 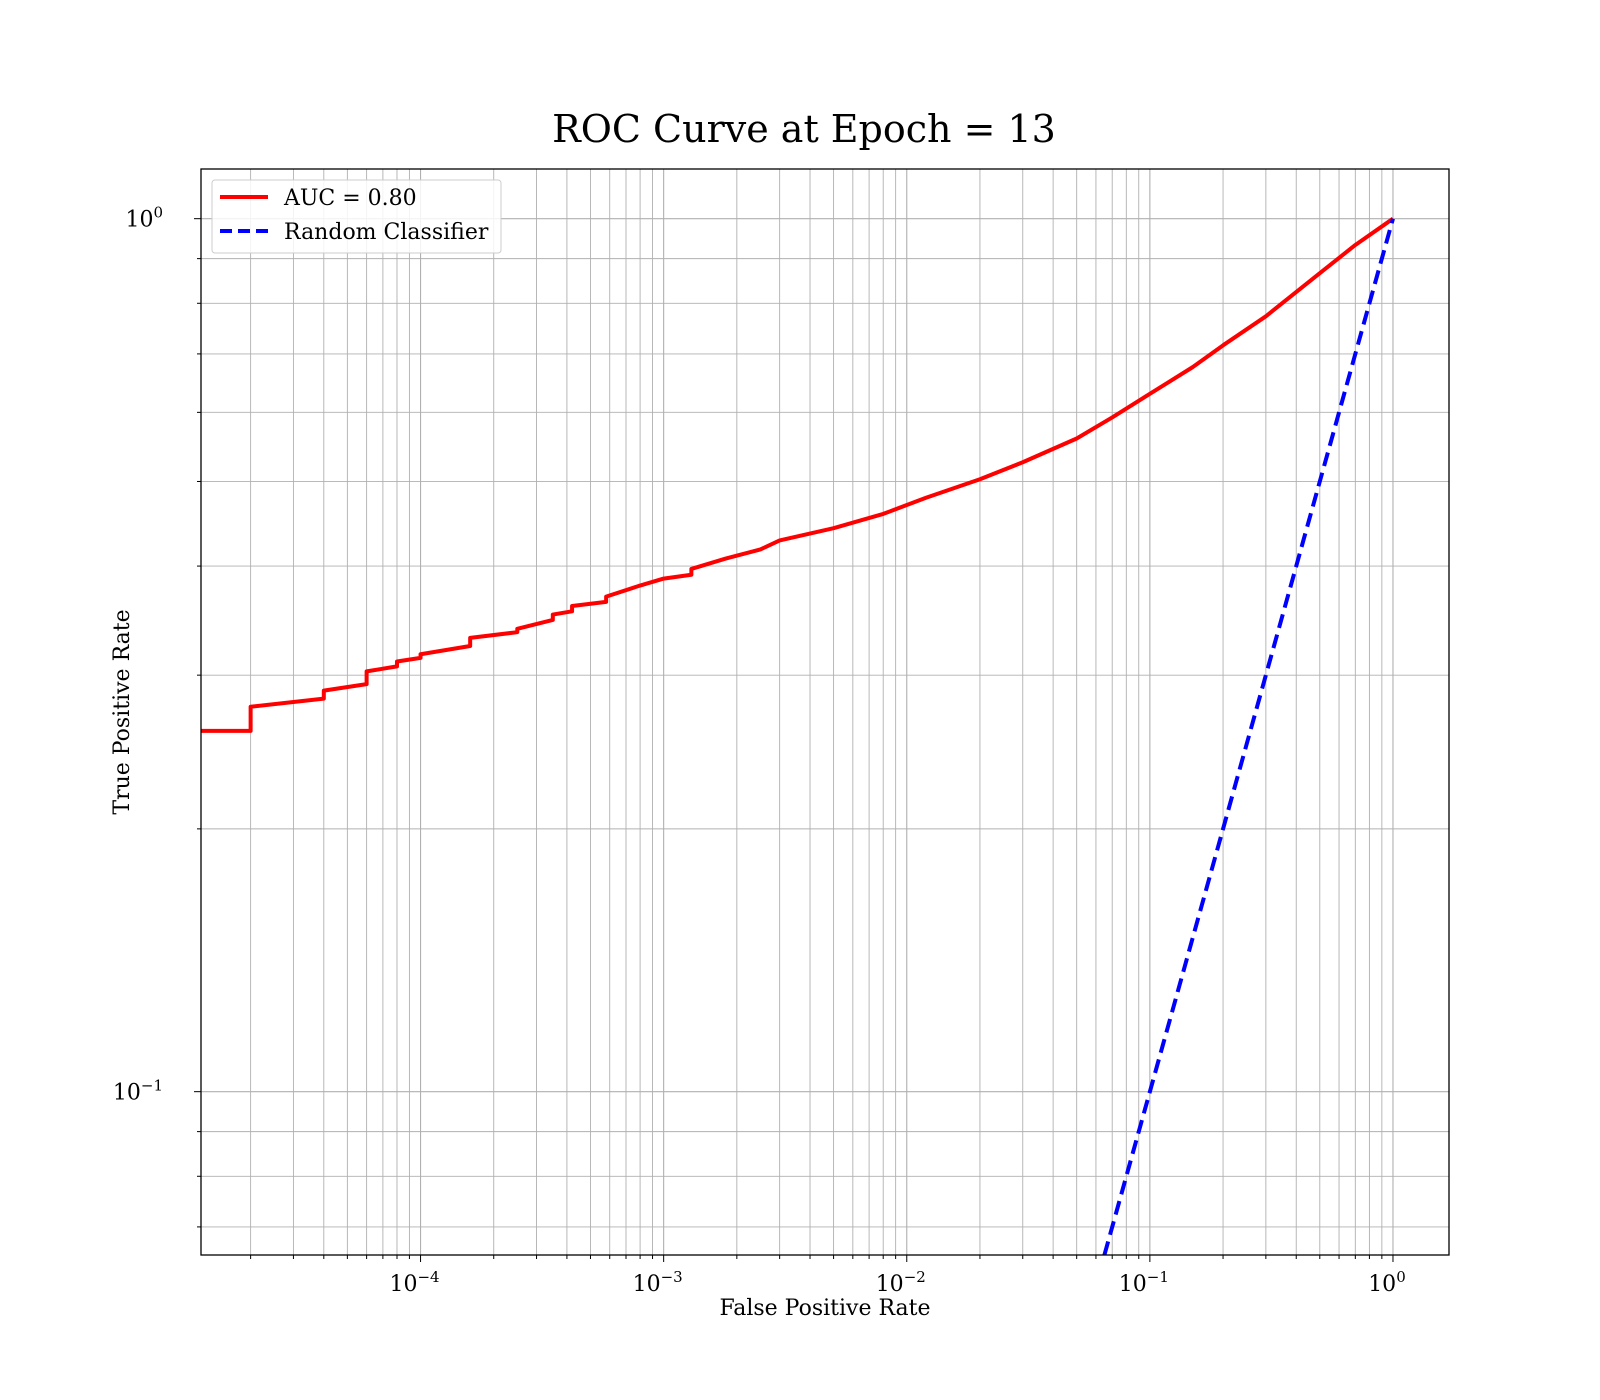 What do you see at coordinates (386, 232) in the screenshot?
I see `legend-label-random: Random Classifier` at bounding box center [386, 232].